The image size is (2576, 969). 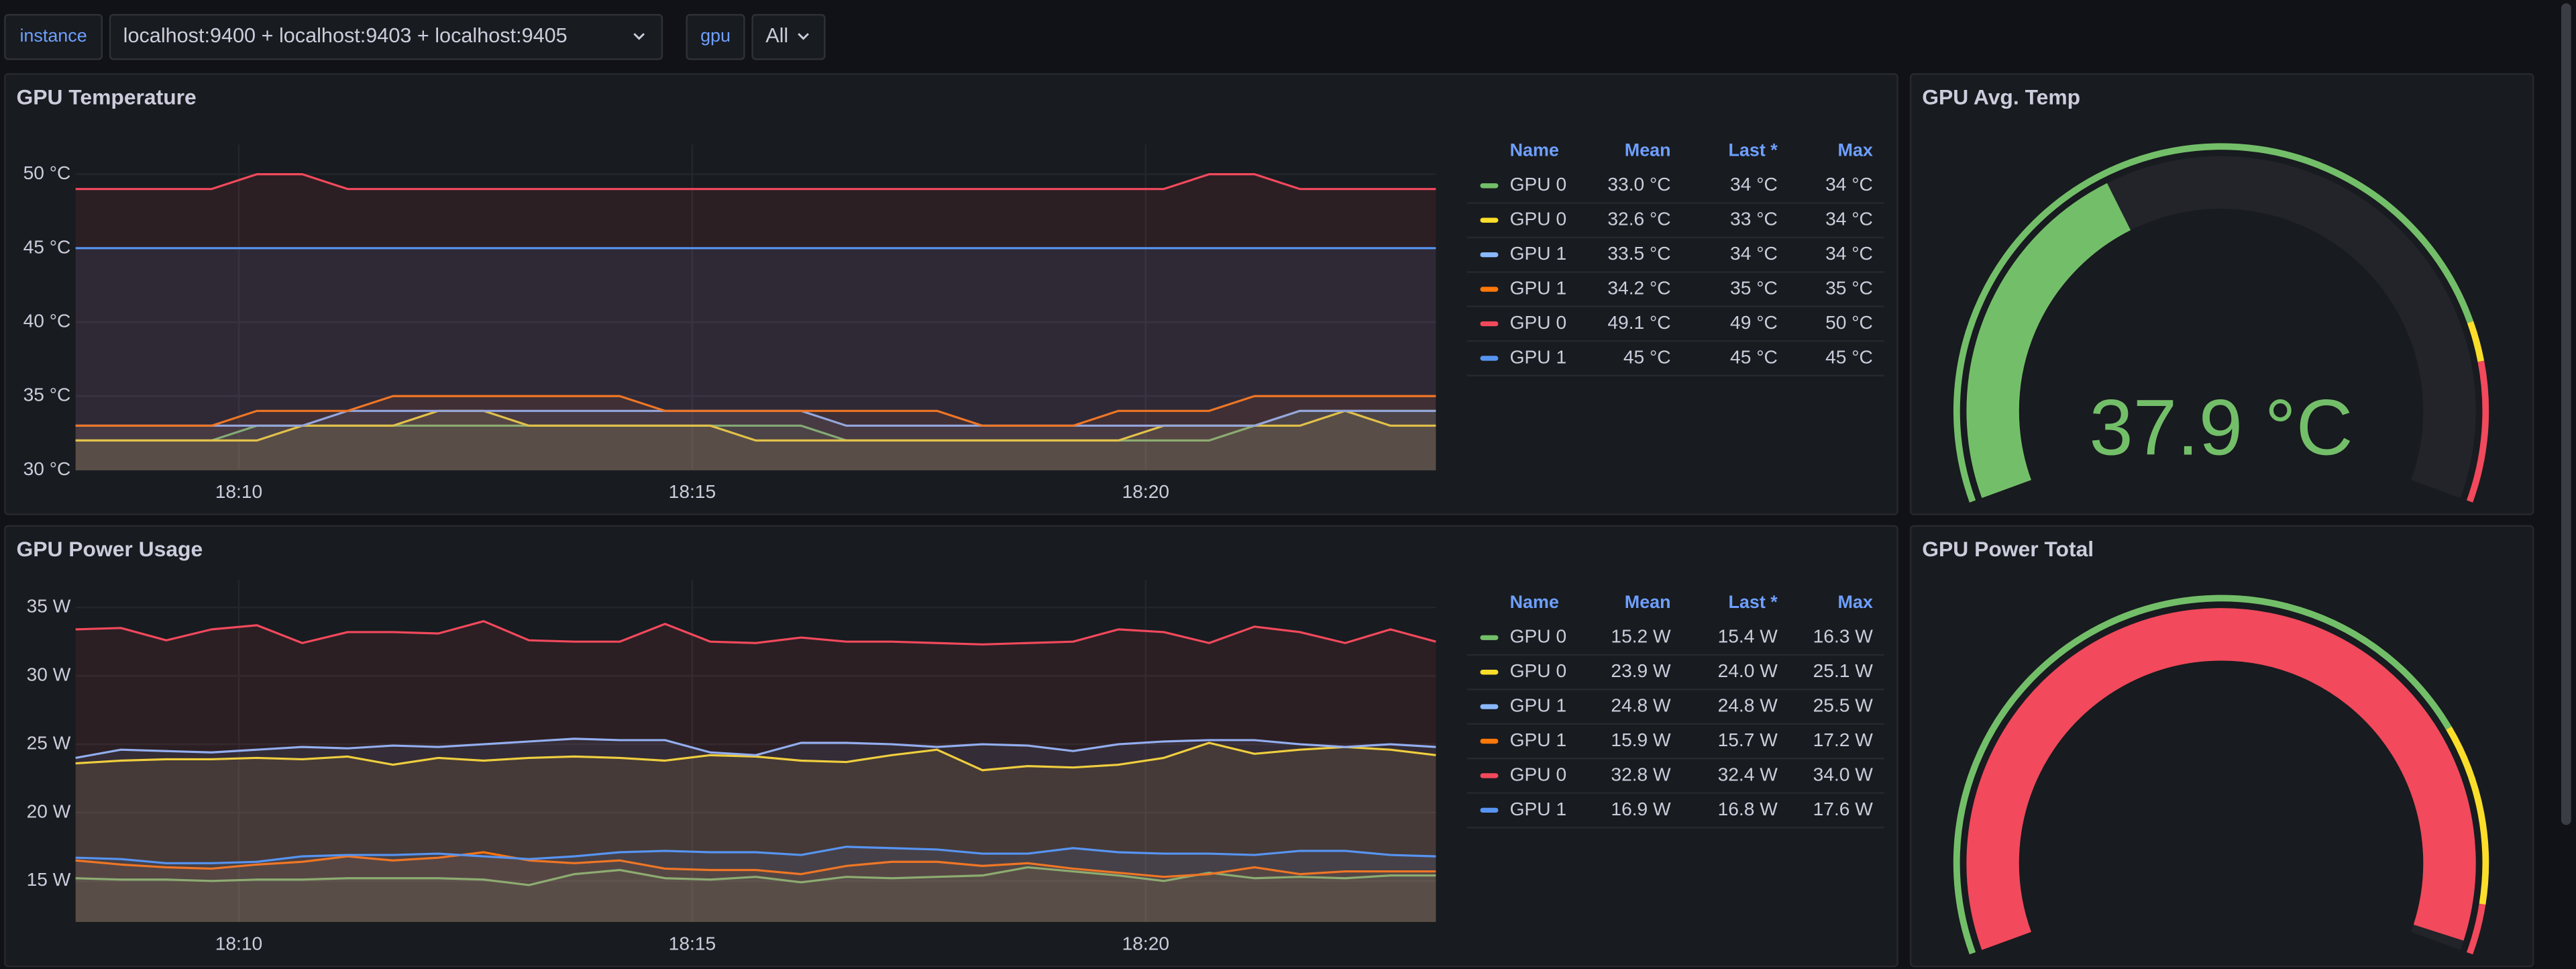 What do you see at coordinates (49, 811) in the screenshot?
I see `y-tick-label: 20 W` at bounding box center [49, 811].